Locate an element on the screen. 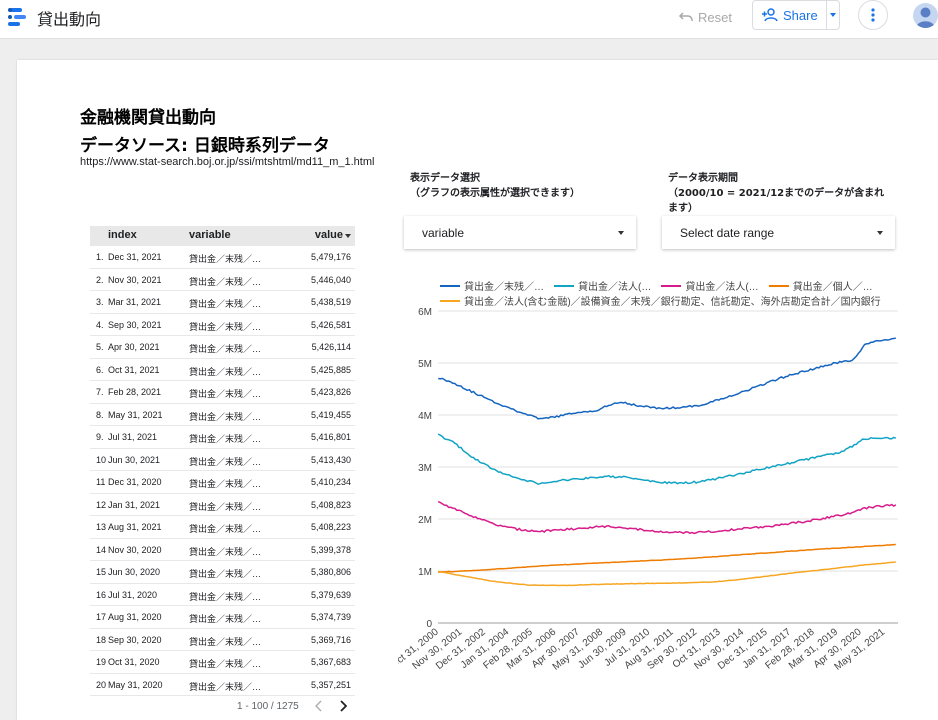 The image size is (938, 720). cell-index: Jun 30, 2020 is located at coordinates (134, 572).